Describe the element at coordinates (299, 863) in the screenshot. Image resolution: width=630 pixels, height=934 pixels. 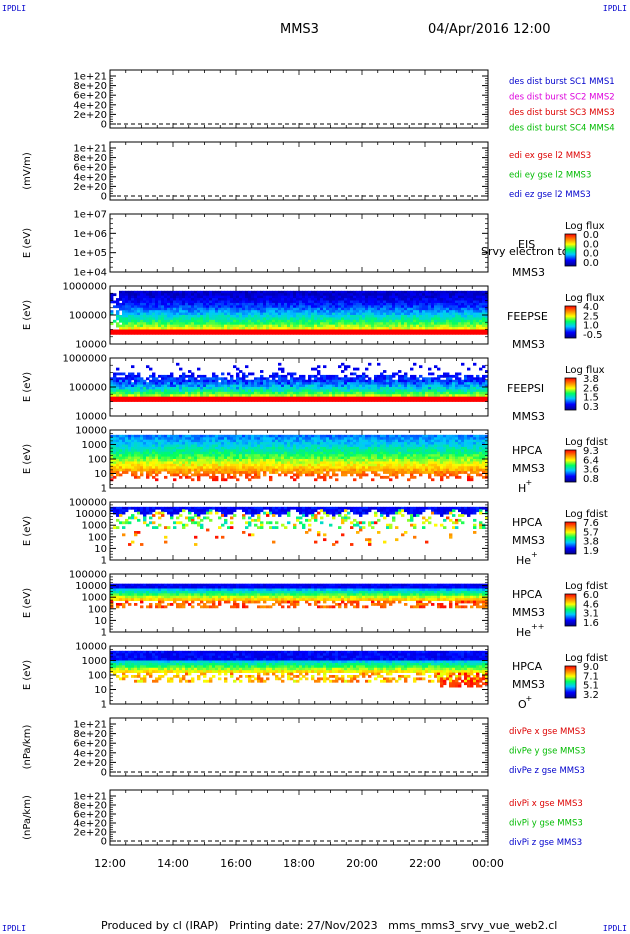
I see `time-axis: 12:00 14:00 16:00 18:00 20:00 22:00 00:00` at that location.